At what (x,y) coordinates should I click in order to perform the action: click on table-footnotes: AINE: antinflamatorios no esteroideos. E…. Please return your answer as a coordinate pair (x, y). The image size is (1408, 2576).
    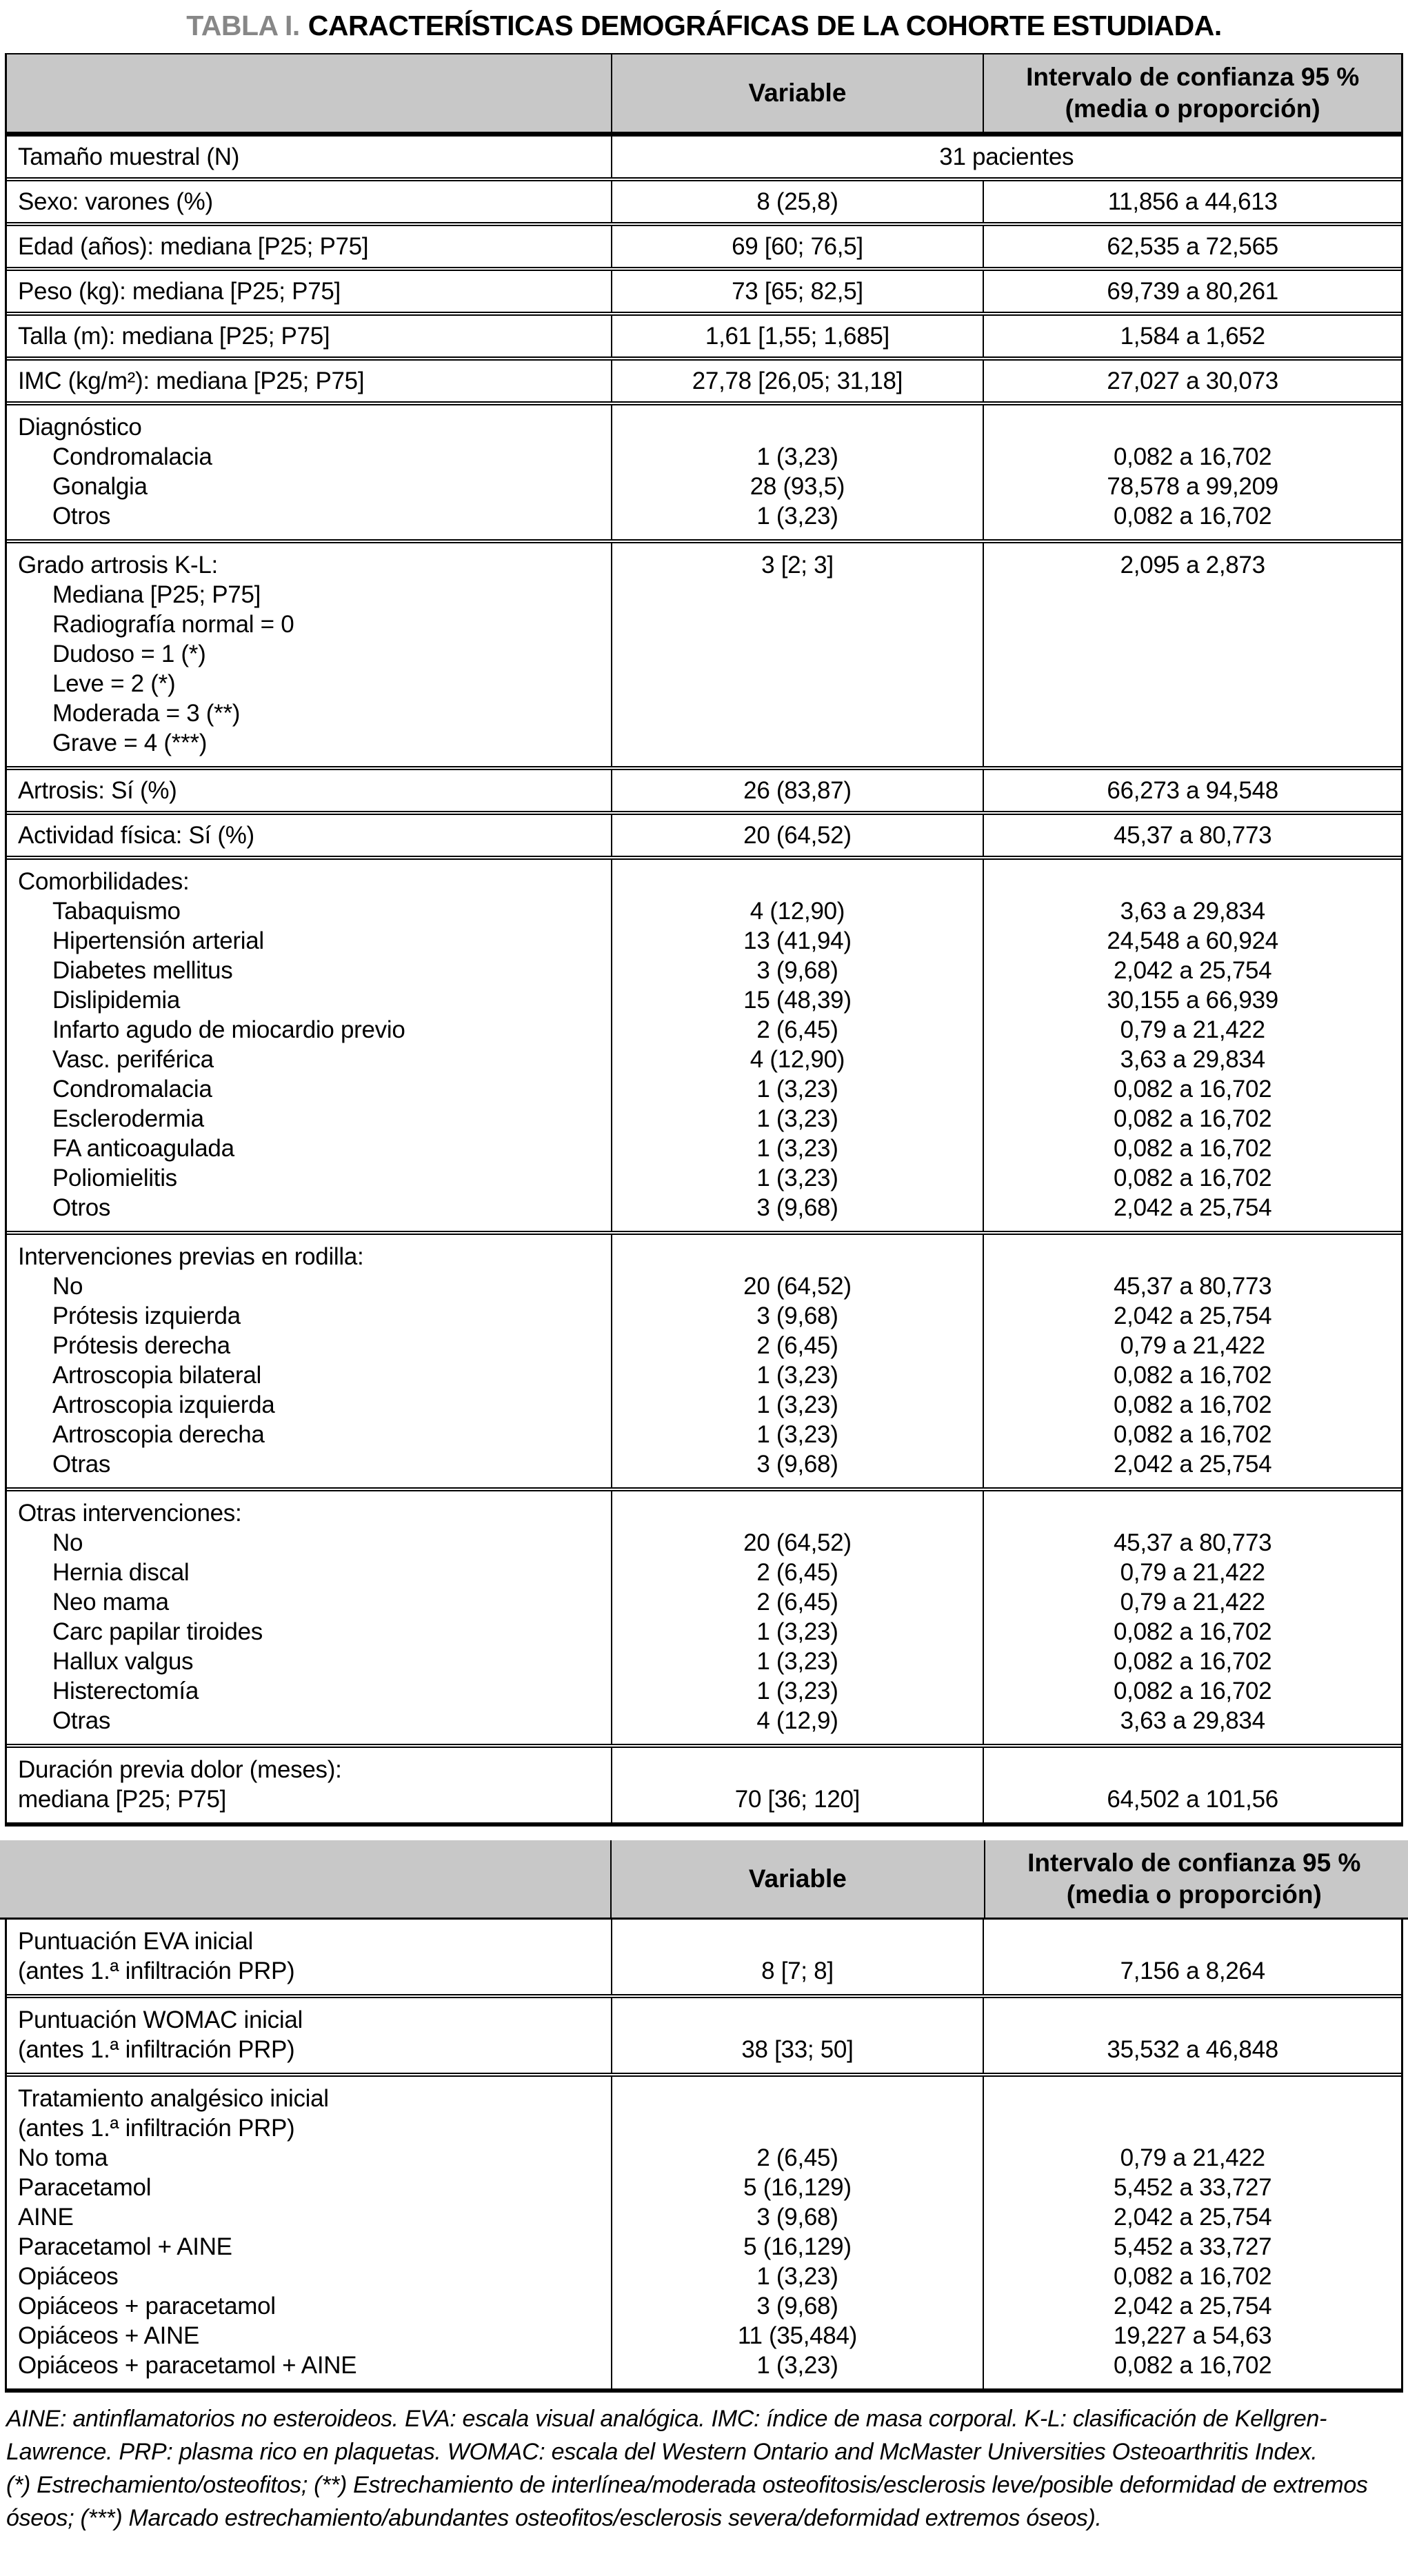
    Looking at the image, I should click on (704, 2468).